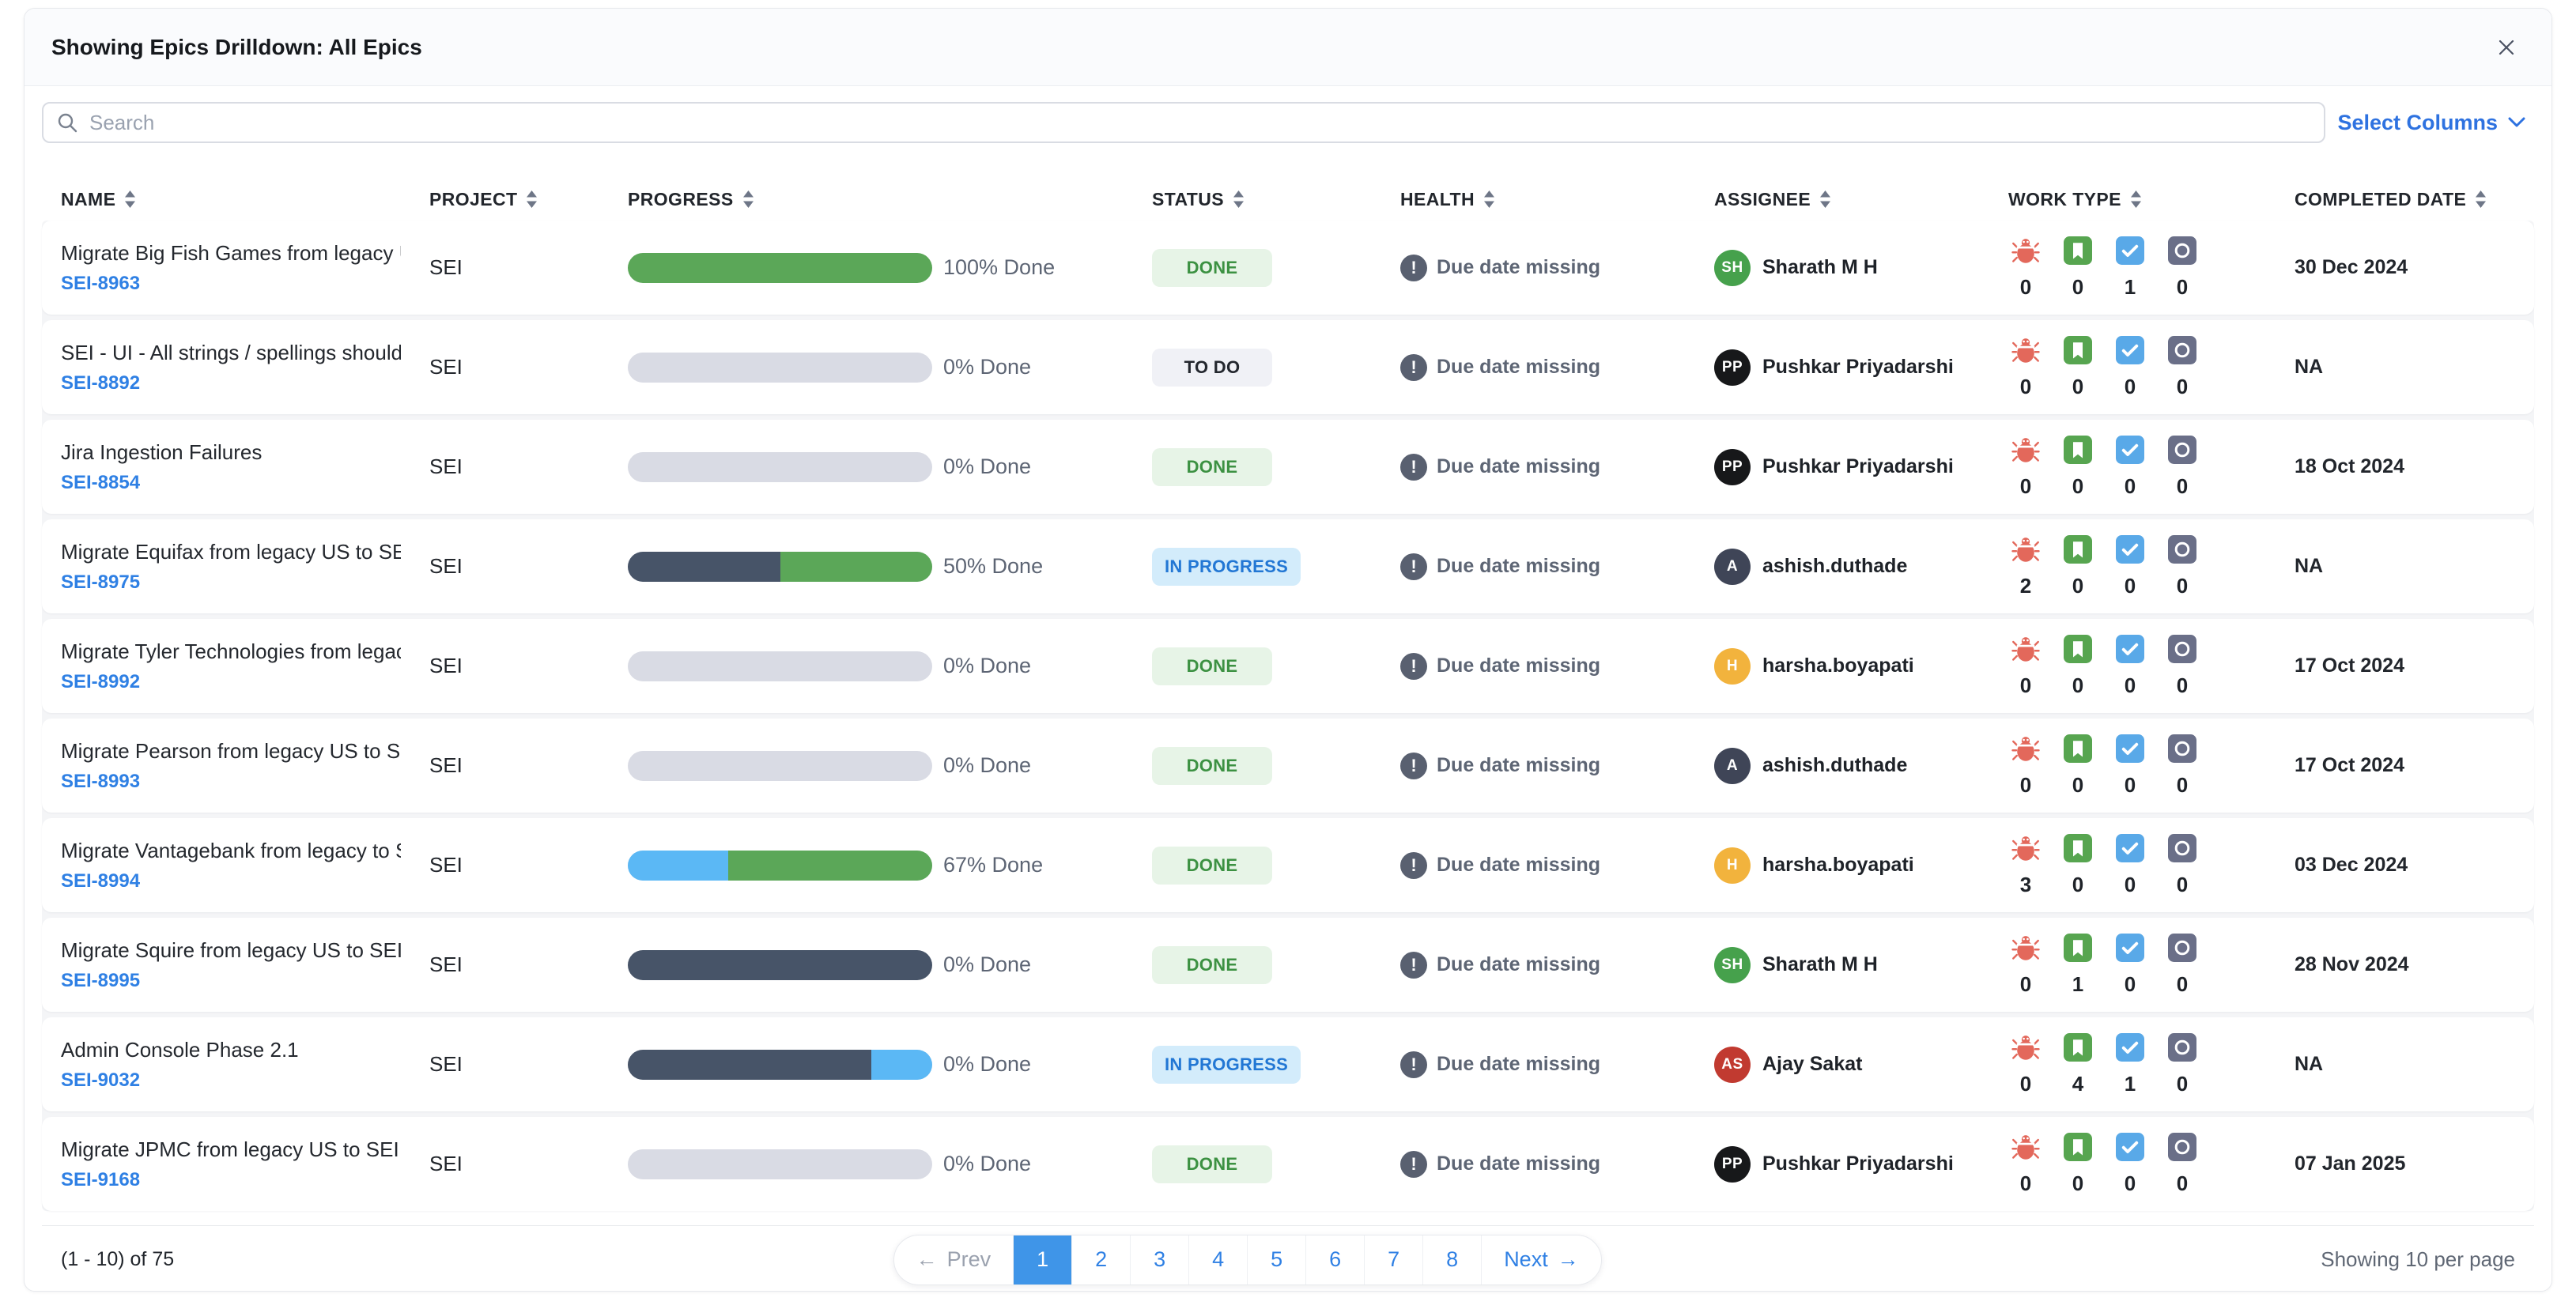 This screenshot has height=1309, width=2576. I want to click on column-header-completed-date: COMPLETED DATE, so click(2405, 199).